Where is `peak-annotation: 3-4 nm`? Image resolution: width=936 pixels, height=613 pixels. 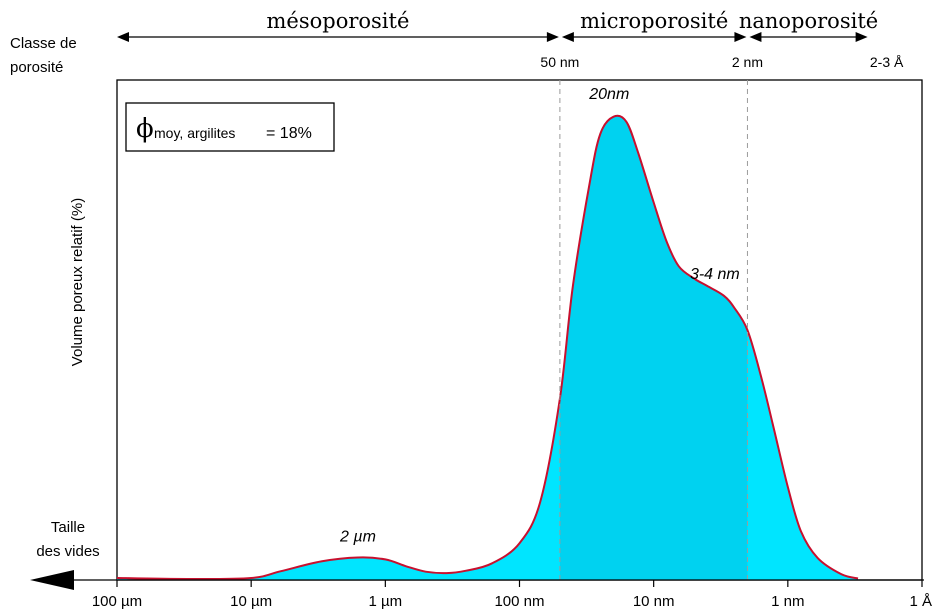 peak-annotation: 3-4 nm is located at coordinates (715, 274).